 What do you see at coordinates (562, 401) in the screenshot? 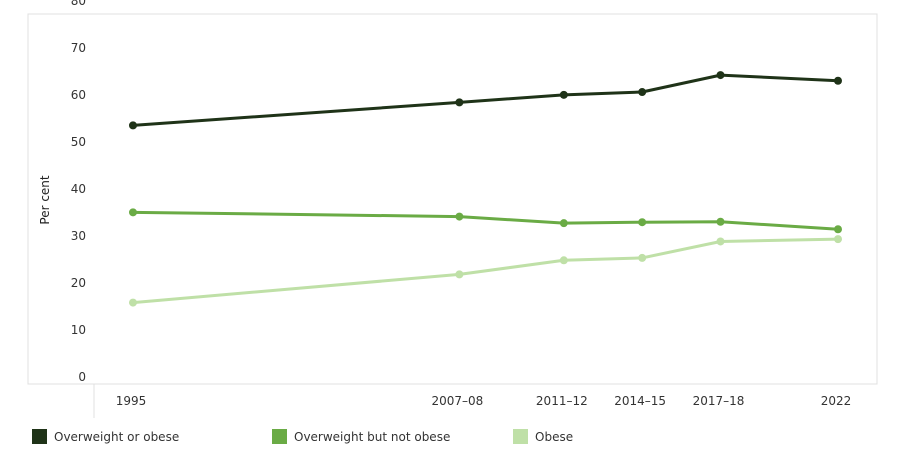
I see `x-tick-label: 2011–12` at bounding box center [562, 401].